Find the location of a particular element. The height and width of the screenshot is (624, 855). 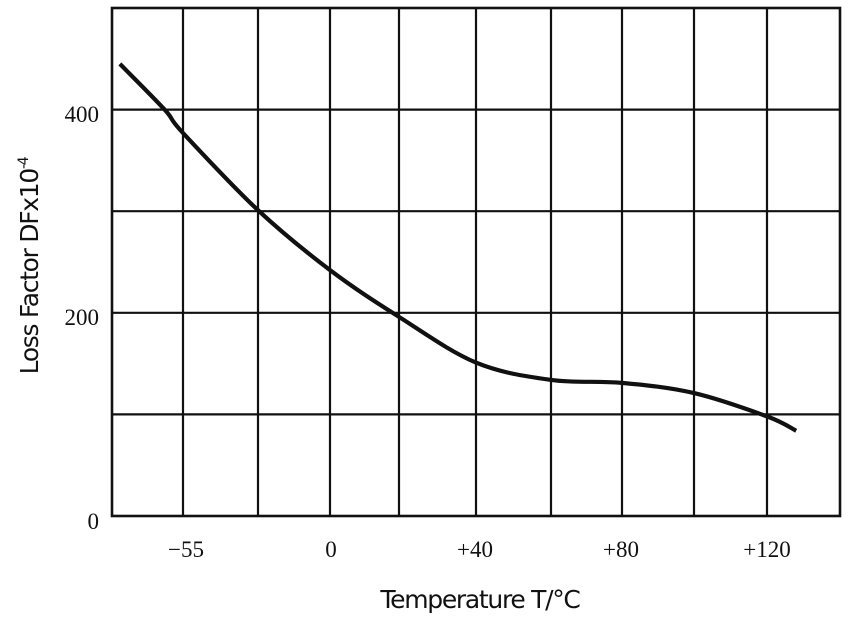

x-axis-title: Temperature T/°C is located at coordinates (479, 599).